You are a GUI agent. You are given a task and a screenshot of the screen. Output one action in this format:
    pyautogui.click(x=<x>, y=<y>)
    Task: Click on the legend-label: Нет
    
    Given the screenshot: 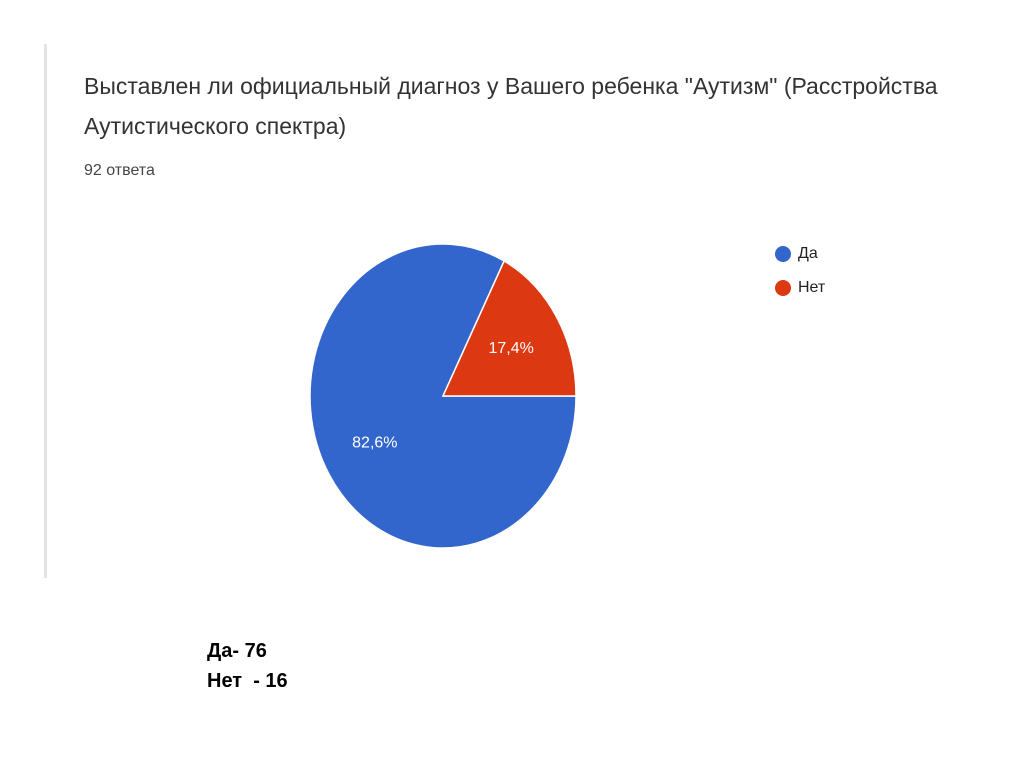 What is the action you would take?
    pyautogui.click(x=812, y=287)
    